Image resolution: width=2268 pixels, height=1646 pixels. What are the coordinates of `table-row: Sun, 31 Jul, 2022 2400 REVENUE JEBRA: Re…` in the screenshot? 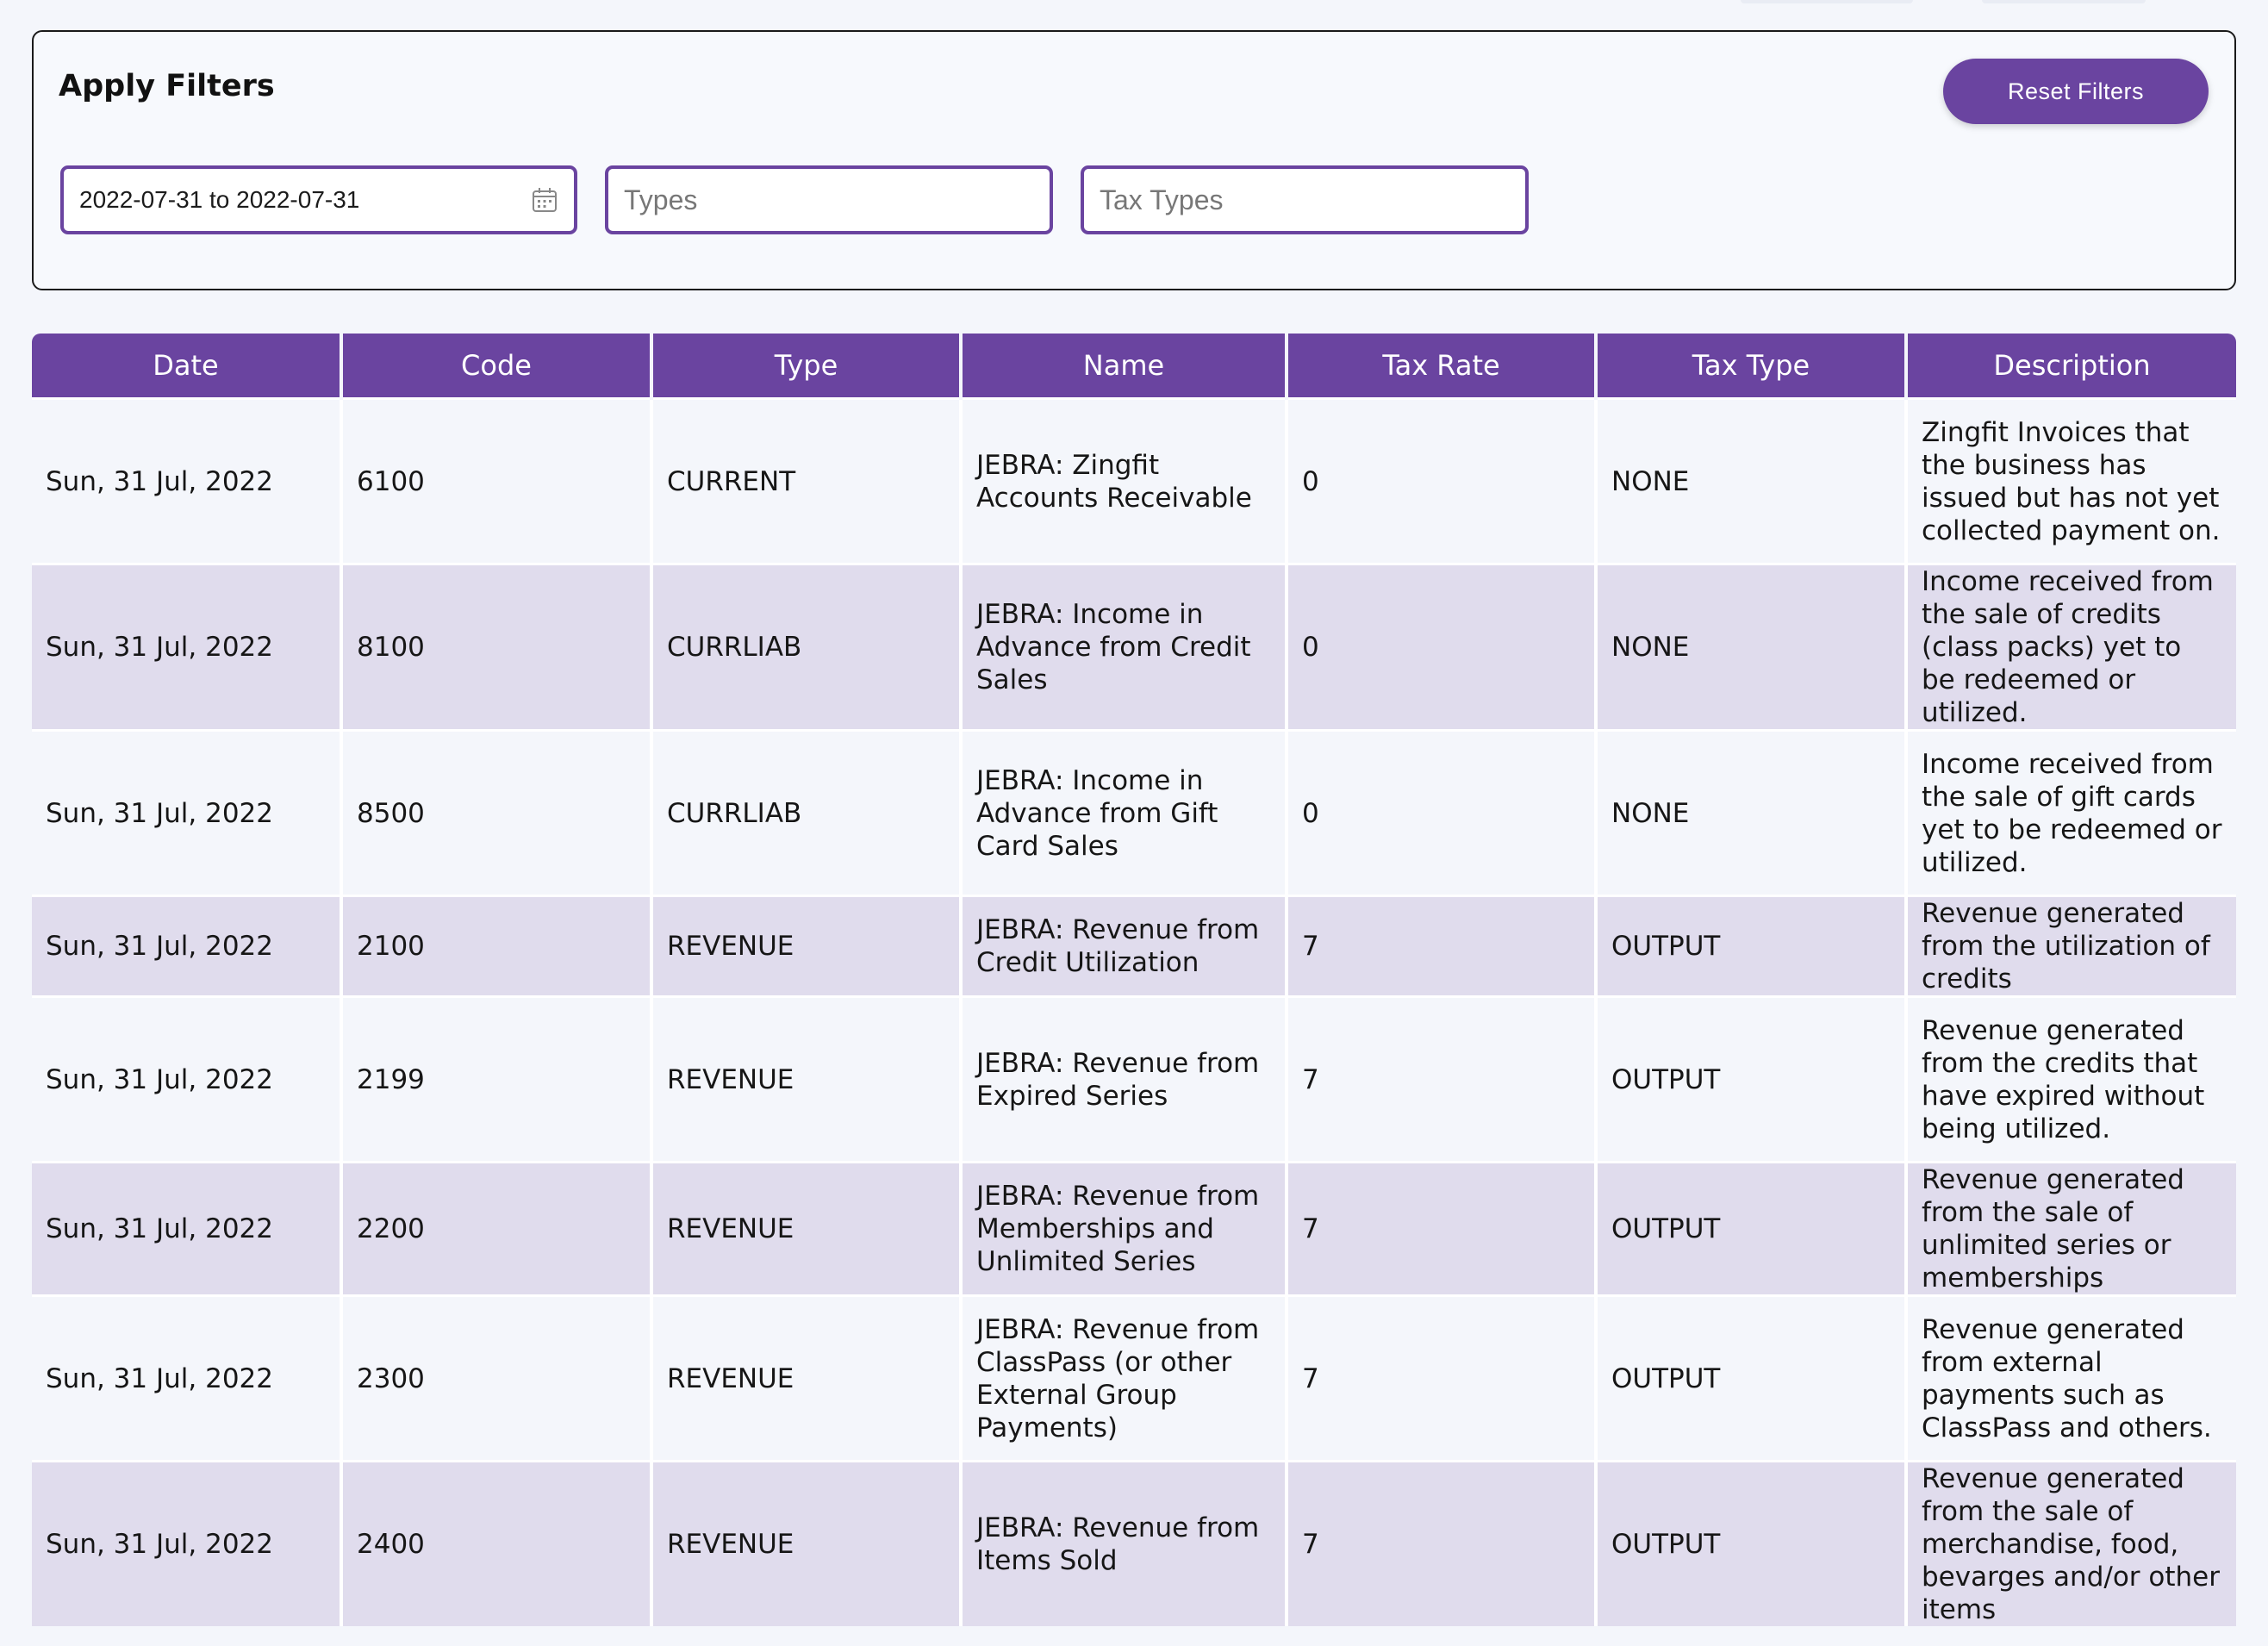 It's located at (1134, 1543).